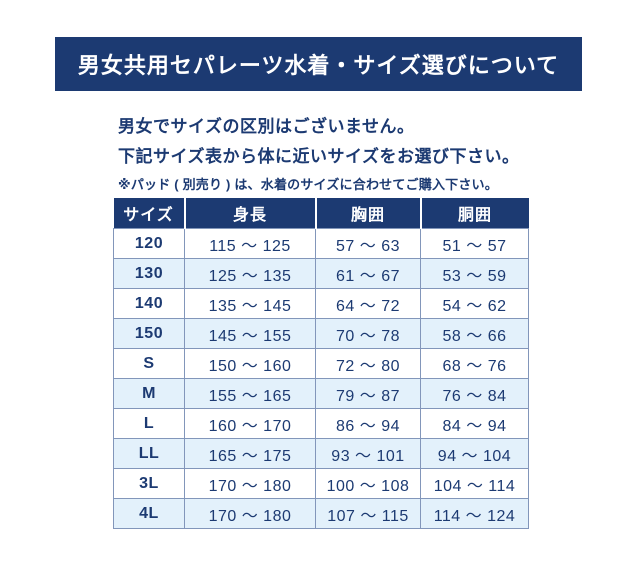 The height and width of the screenshot is (585, 640). I want to click on size-table-header-col-1: 身長, so click(249, 213).